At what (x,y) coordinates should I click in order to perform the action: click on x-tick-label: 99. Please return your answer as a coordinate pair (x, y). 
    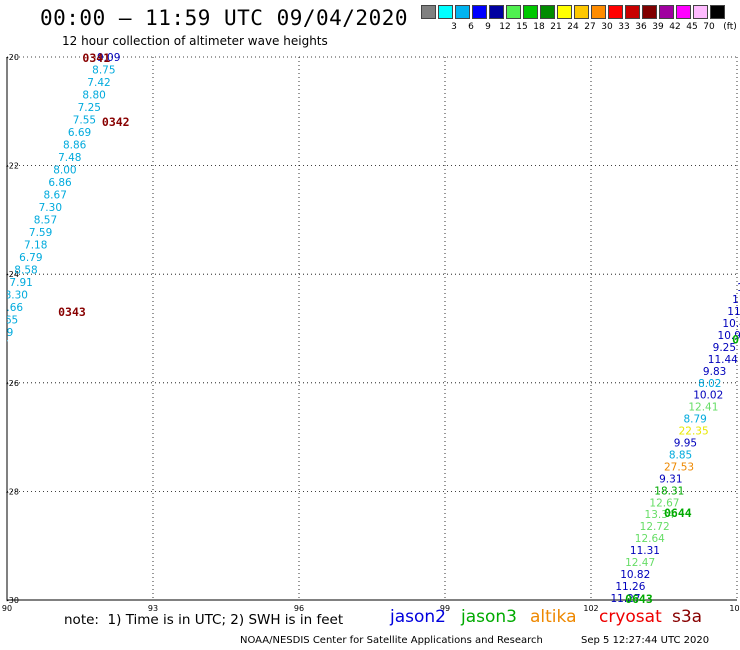
    Looking at the image, I should click on (445, 608).